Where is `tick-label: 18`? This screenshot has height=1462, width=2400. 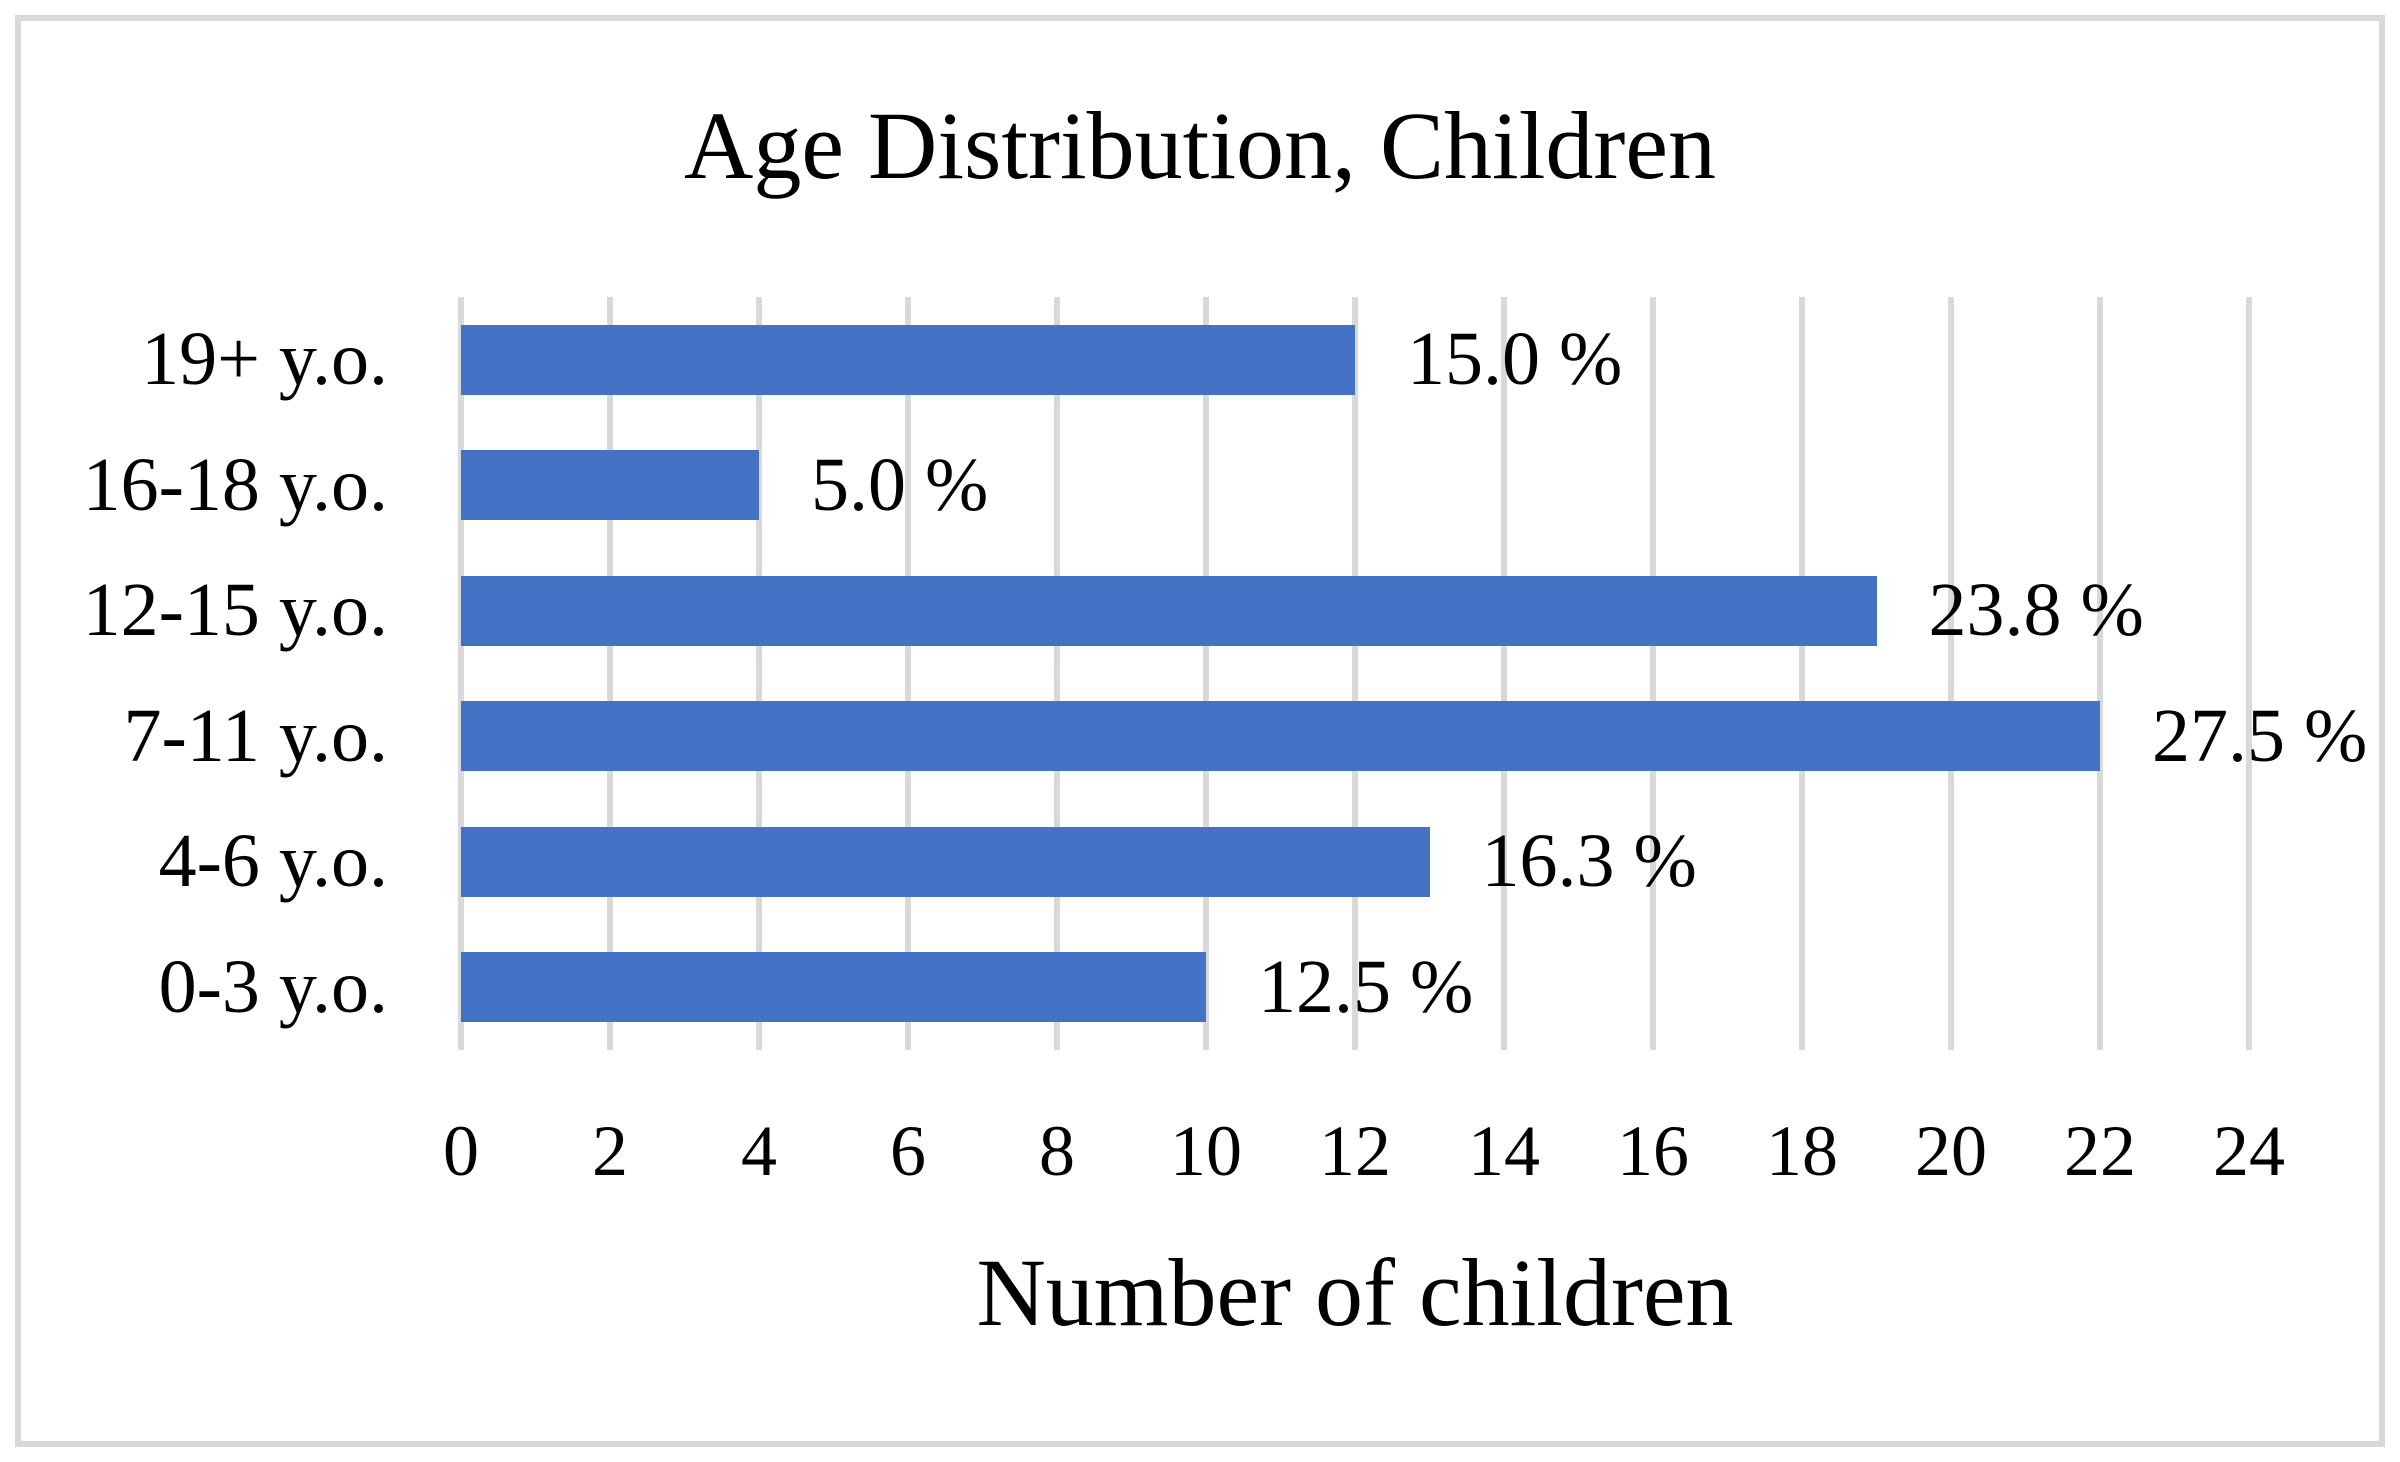 tick-label: 18 is located at coordinates (1802, 1151).